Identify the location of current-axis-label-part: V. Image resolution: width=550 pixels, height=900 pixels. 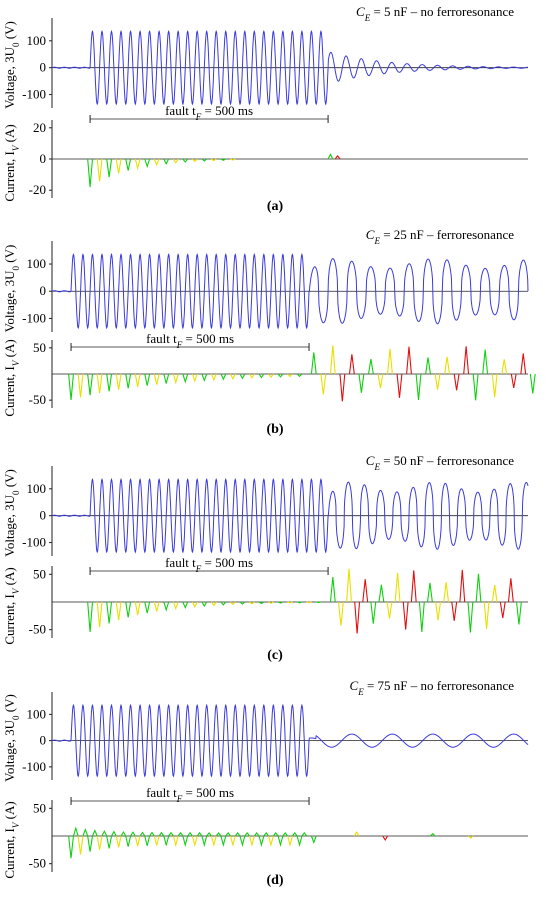
(16, 147).